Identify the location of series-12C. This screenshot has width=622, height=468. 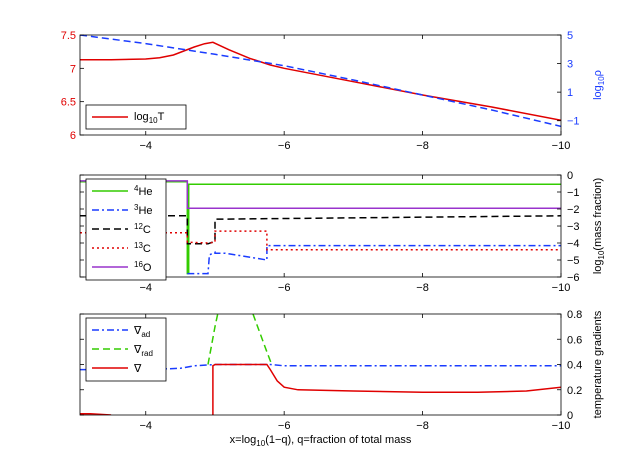
(320, 230).